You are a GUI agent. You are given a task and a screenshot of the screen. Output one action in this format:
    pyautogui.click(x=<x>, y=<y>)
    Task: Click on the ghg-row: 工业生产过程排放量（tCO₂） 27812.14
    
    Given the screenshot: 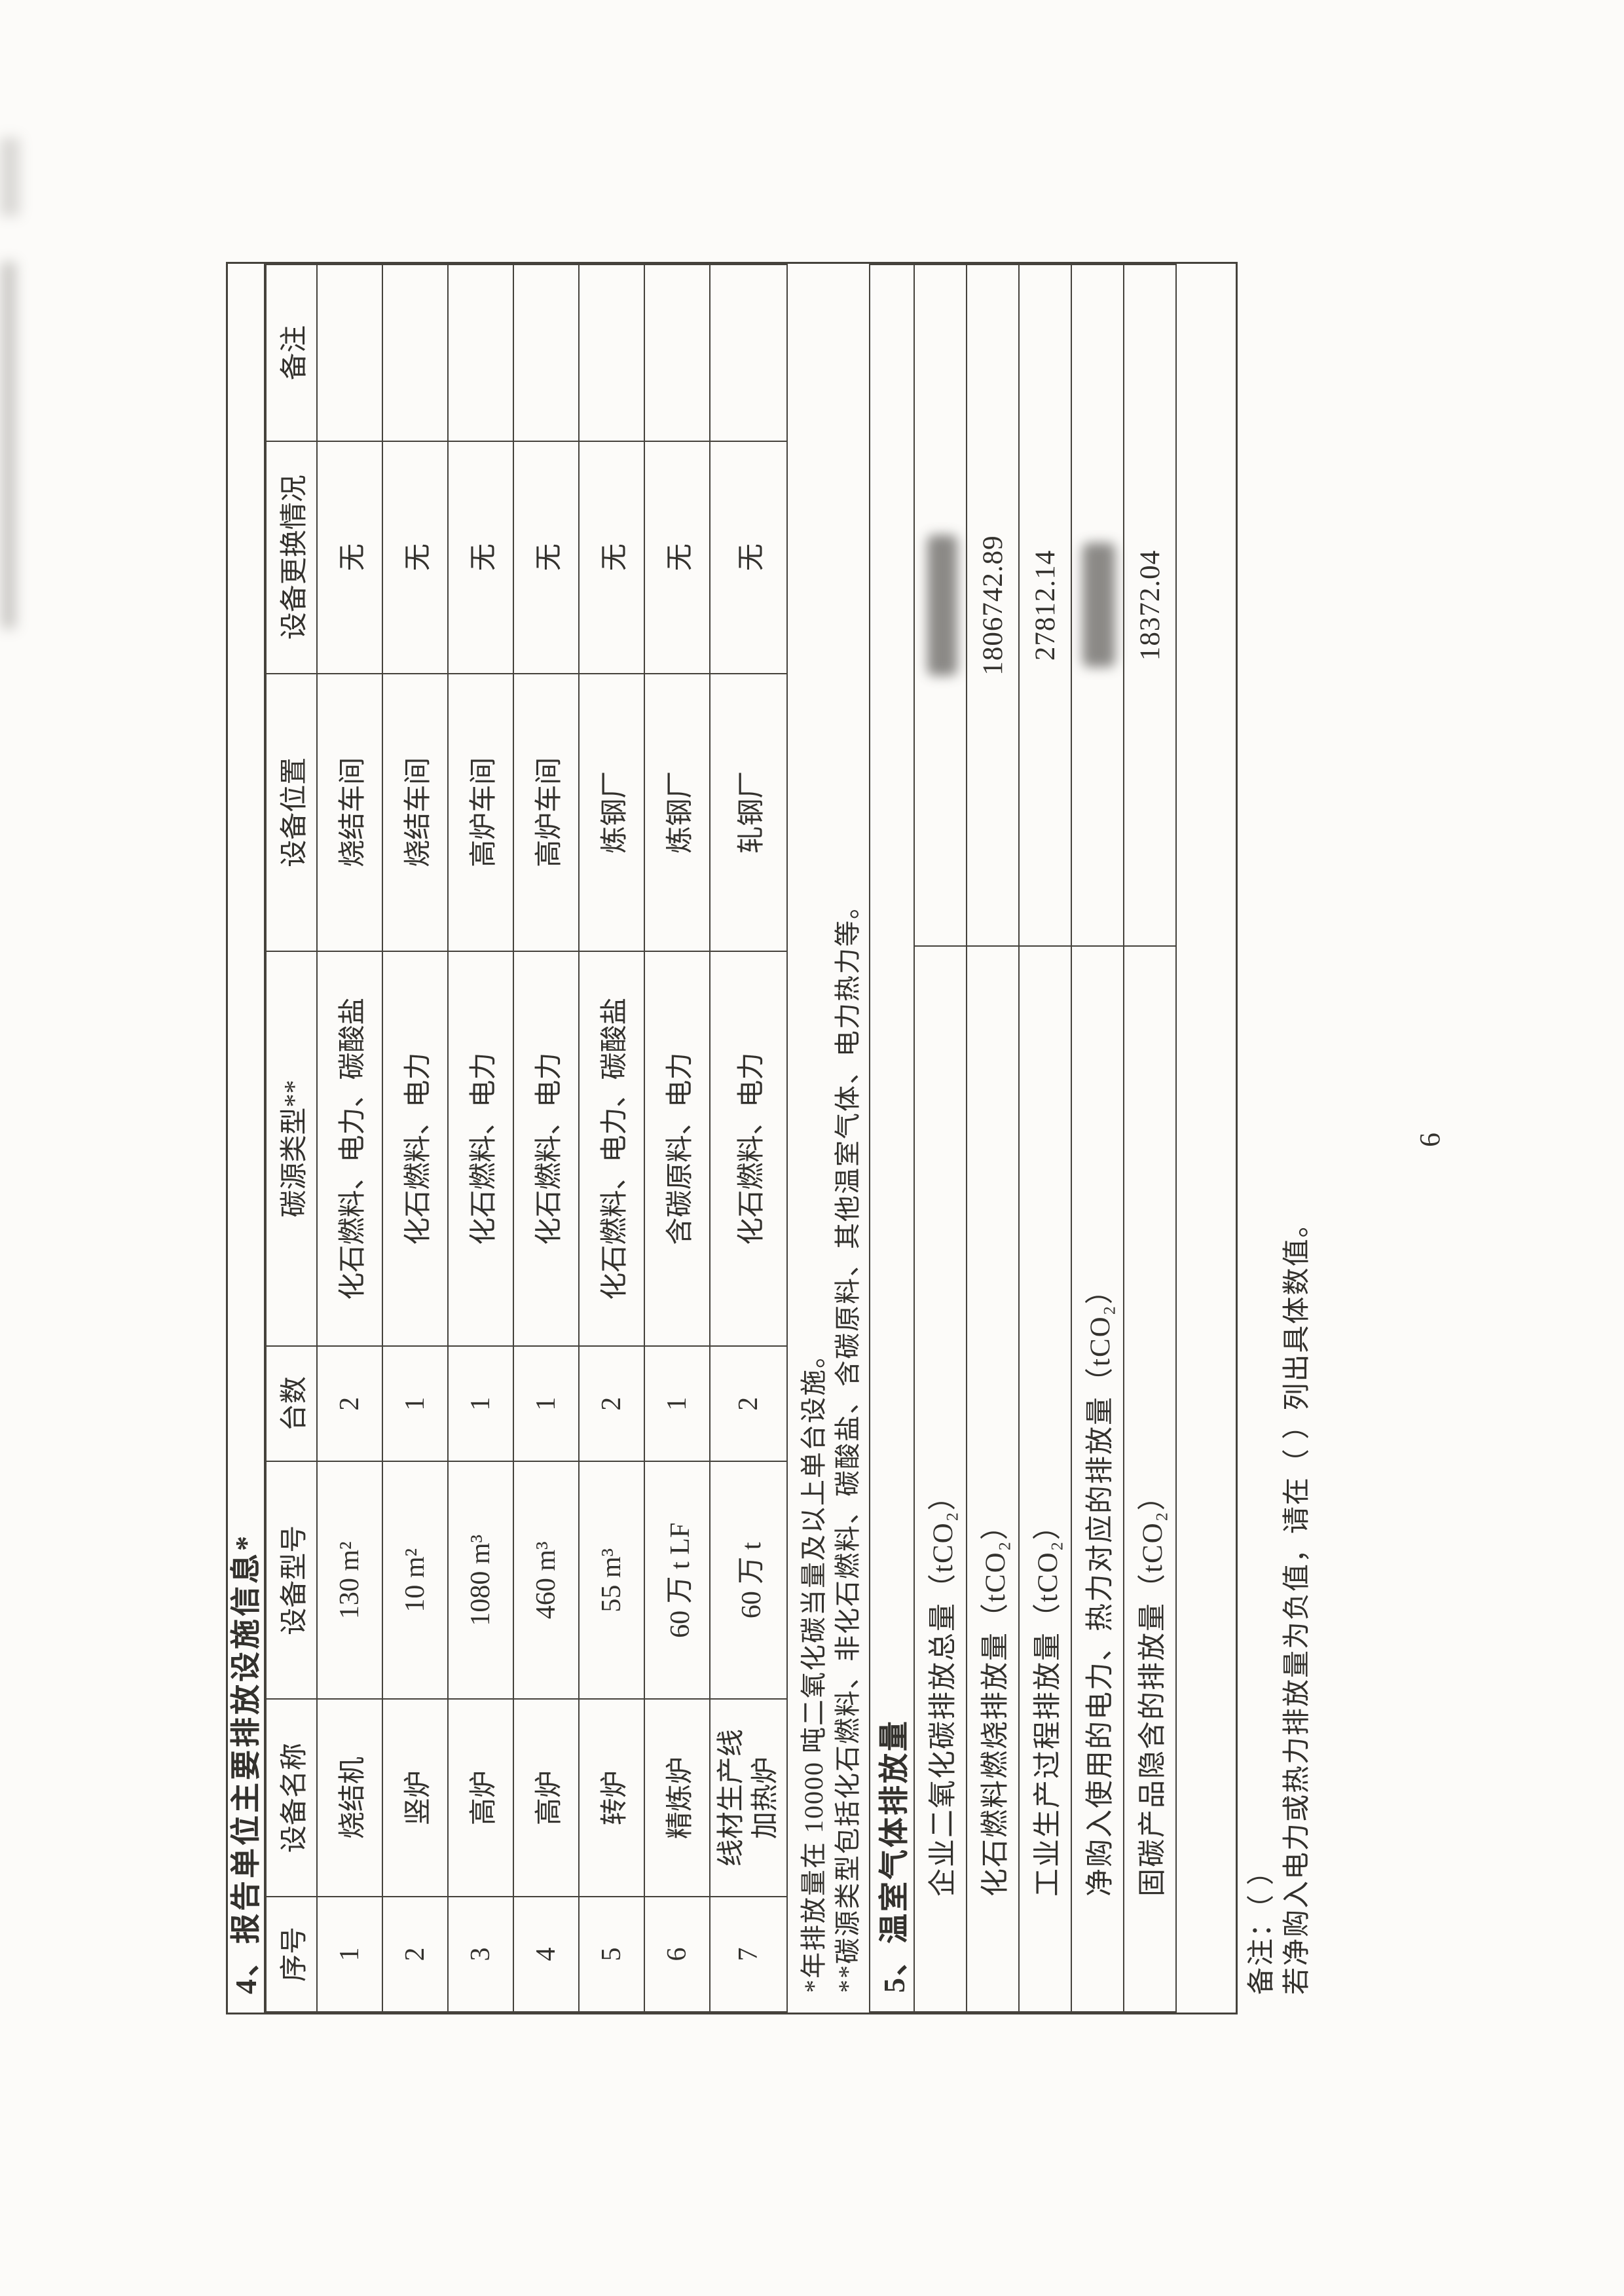 What is the action you would take?
    pyautogui.click(x=1045, y=1138)
    